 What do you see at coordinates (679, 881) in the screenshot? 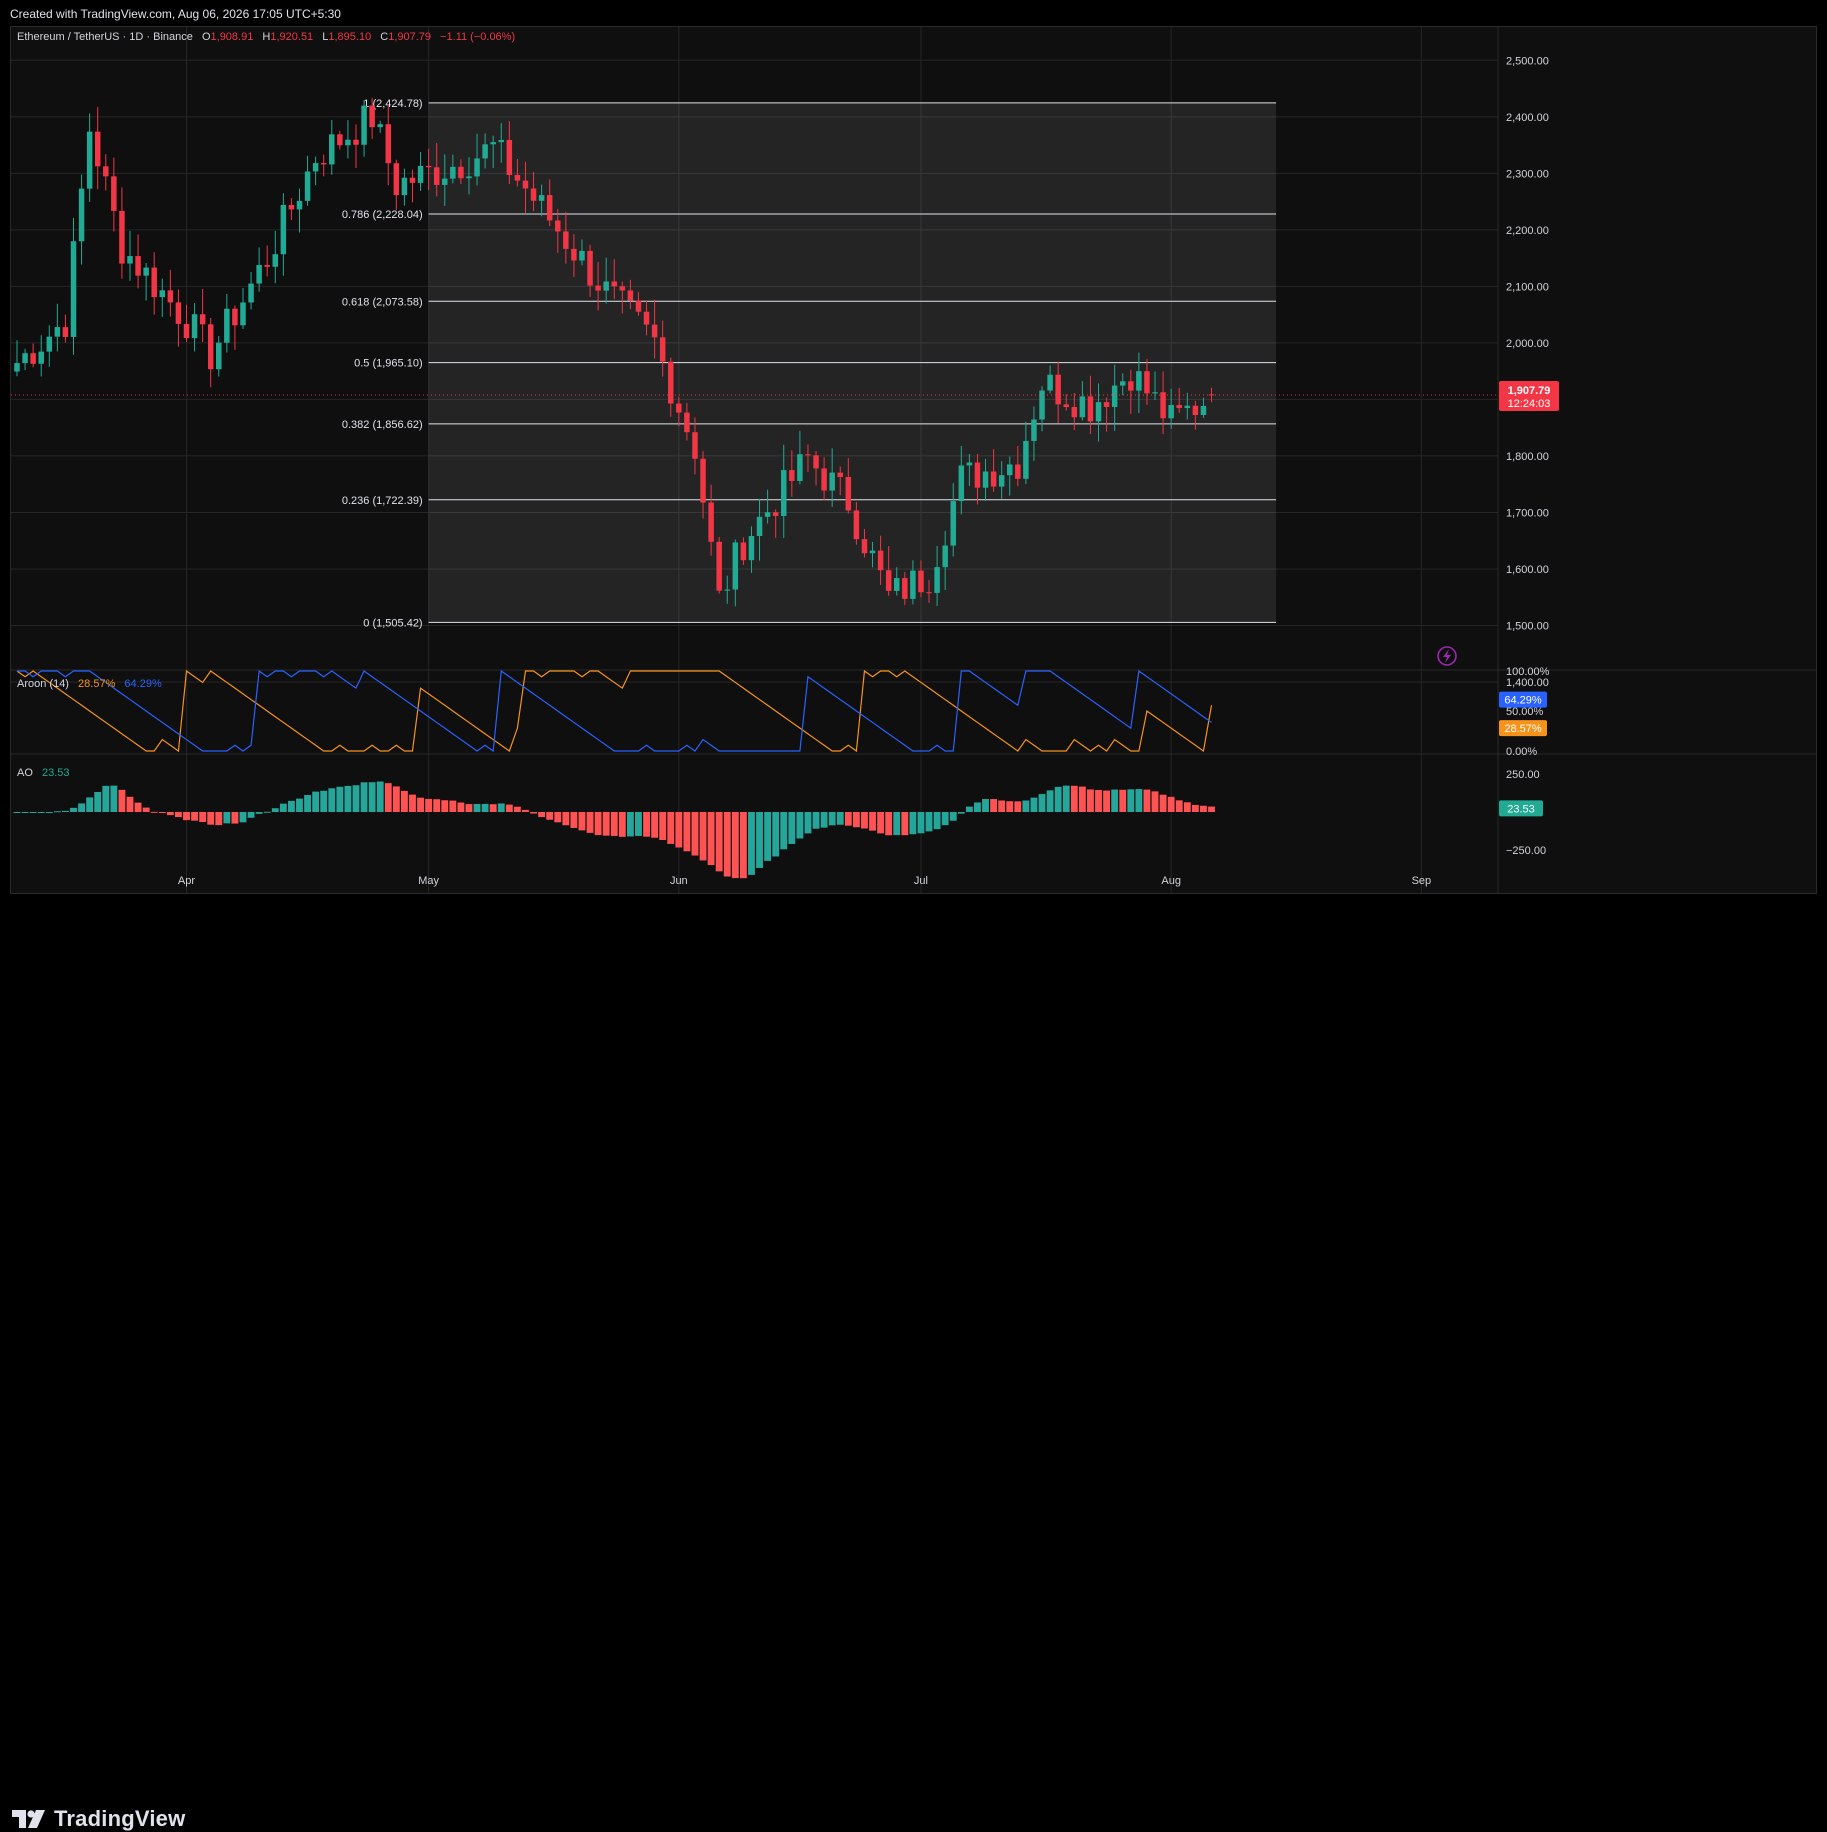
I see `time-tick-label: Jun` at bounding box center [679, 881].